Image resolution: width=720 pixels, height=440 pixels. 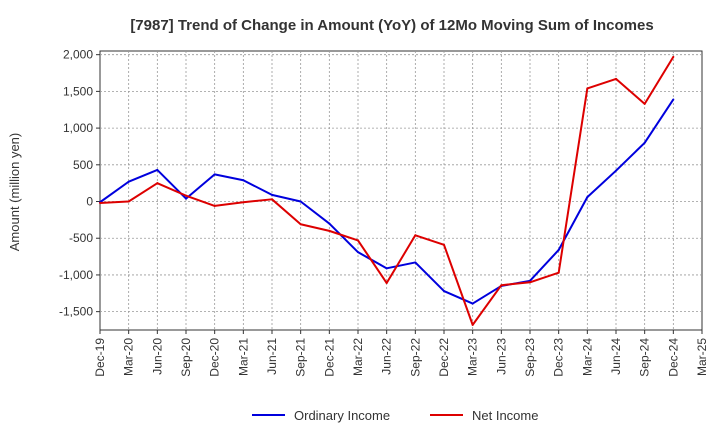 I want to click on x-tick-label: Dec-22, so click(x=444, y=357).